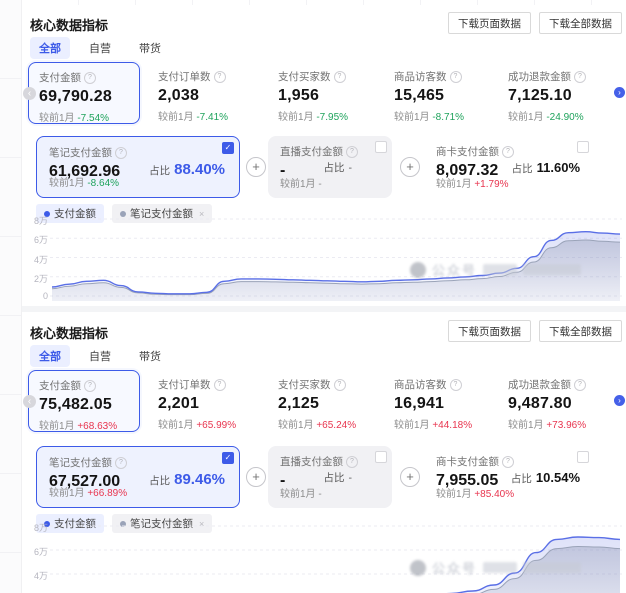  What do you see at coordinates (557, 93) in the screenshot?
I see `metric-card: 成功退款金额? 7,125.10 较前1月 -24.90%` at bounding box center [557, 93].